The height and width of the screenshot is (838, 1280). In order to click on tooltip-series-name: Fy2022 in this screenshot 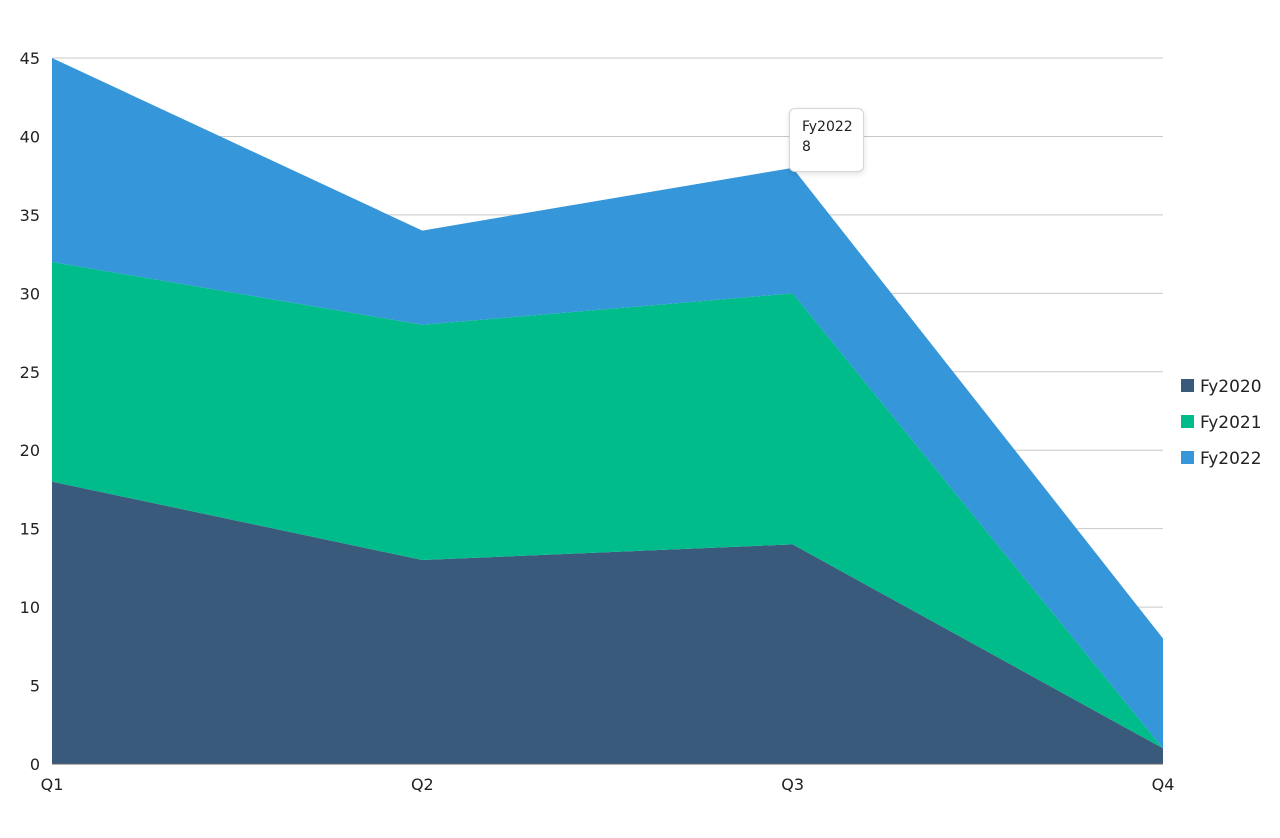, I will do `click(827, 127)`.